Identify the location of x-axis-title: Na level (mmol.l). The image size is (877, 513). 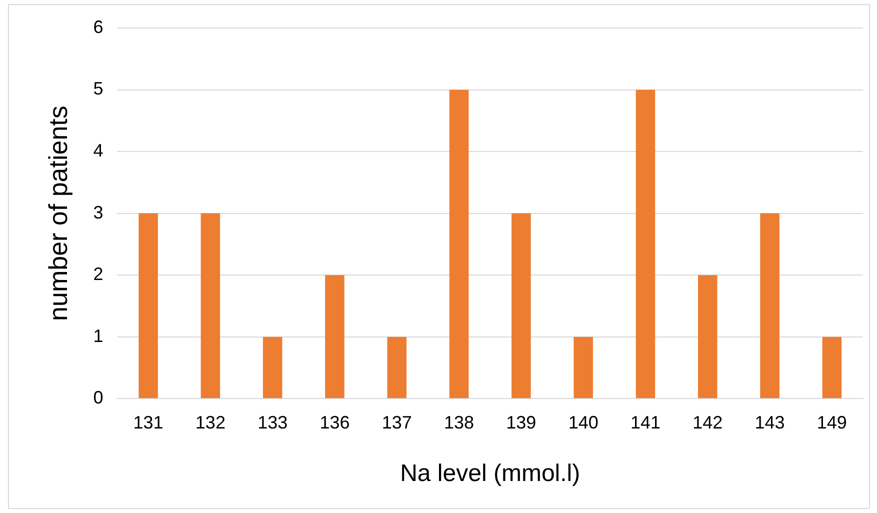
(490, 474).